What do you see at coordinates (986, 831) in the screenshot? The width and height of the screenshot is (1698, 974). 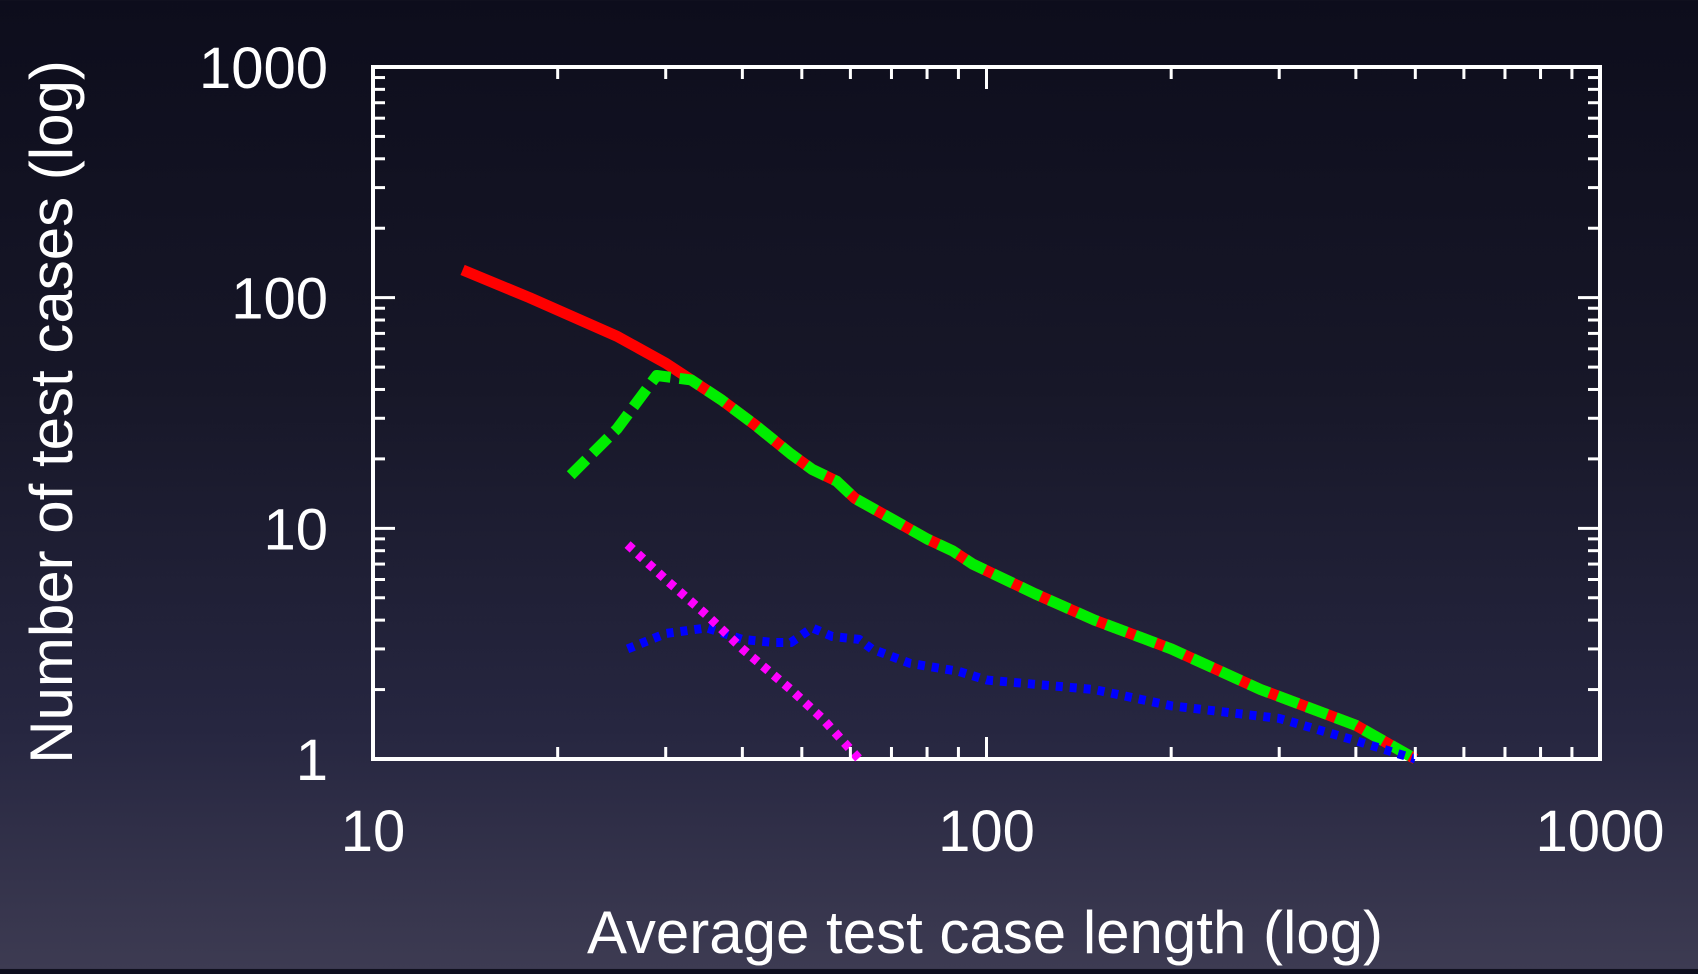 I see `x-tick-label: 100` at bounding box center [986, 831].